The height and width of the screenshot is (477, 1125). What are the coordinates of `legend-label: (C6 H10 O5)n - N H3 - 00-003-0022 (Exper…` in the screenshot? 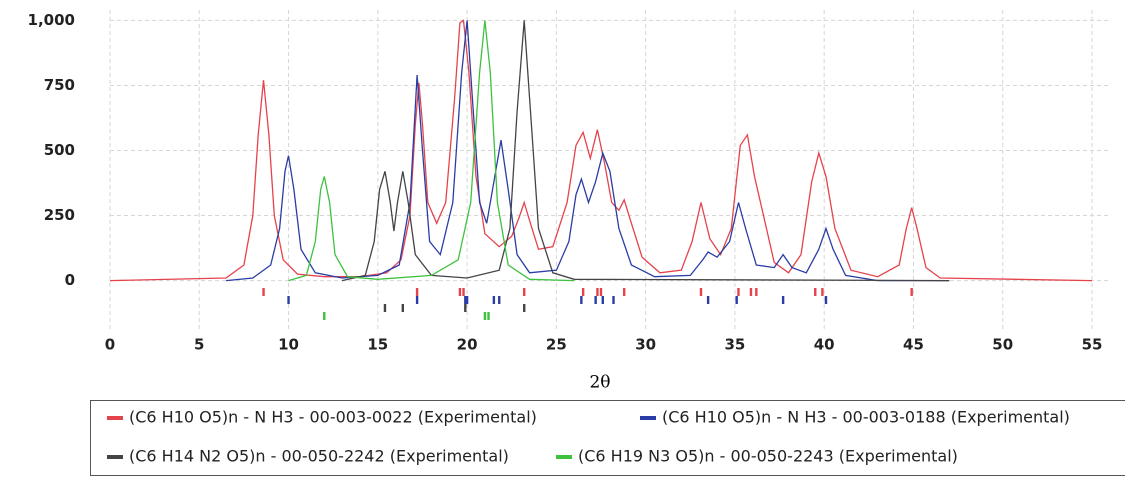 It's located at (333, 417).